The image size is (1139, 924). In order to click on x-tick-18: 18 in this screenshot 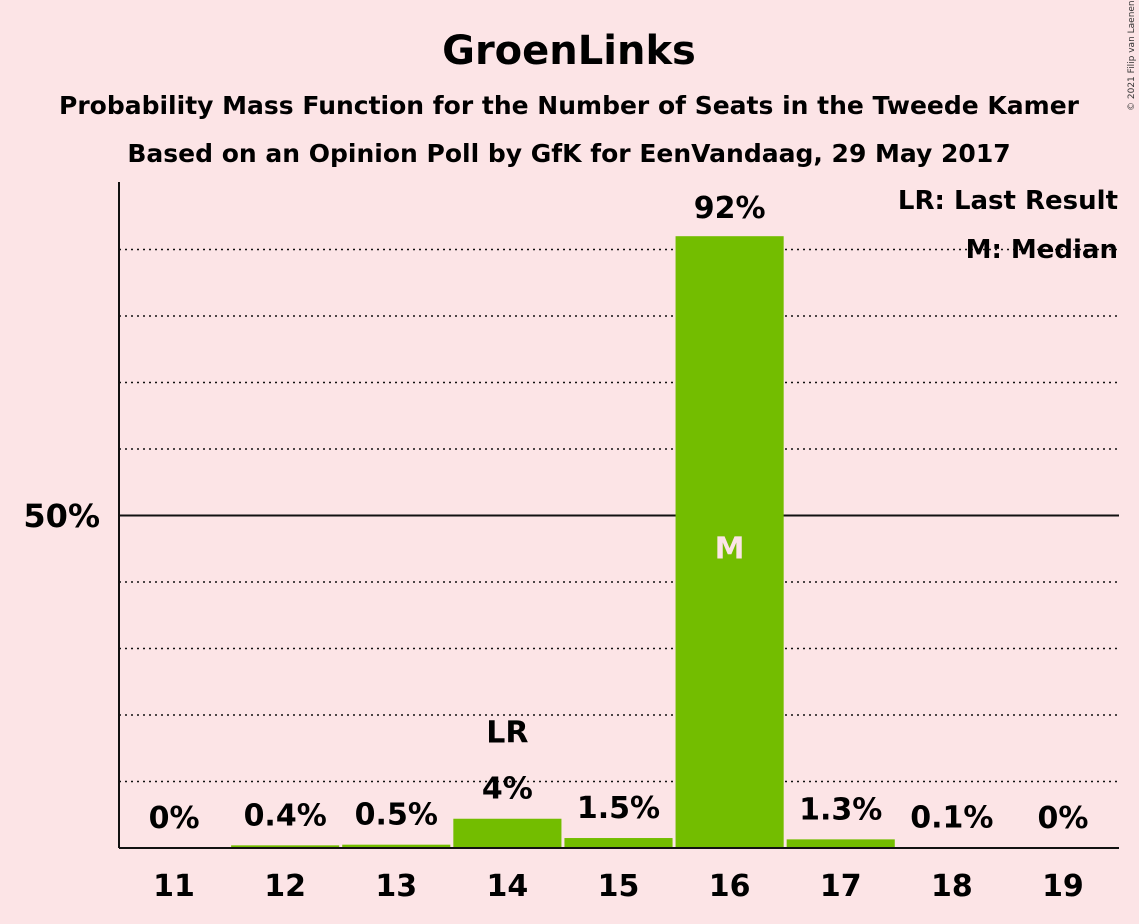, I will do `click(952, 886)`.